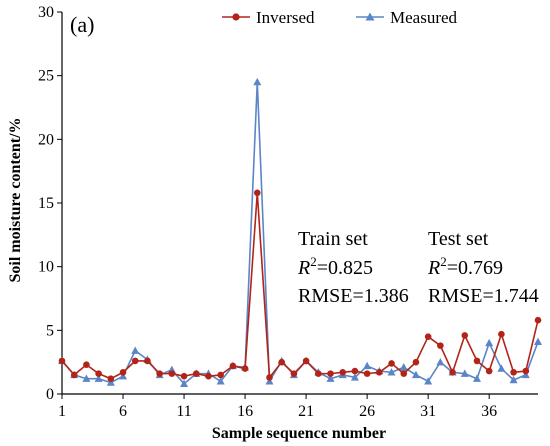  I want to click on train-r2: R2=0.825, so click(335, 266).